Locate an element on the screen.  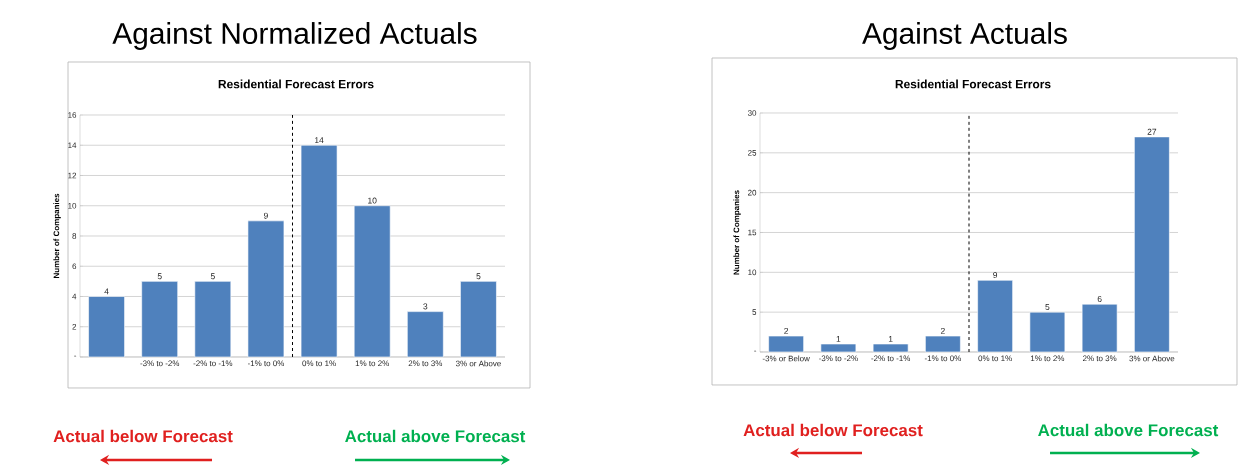
chart-title: Against Actuals is located at coordinates (964, 36).